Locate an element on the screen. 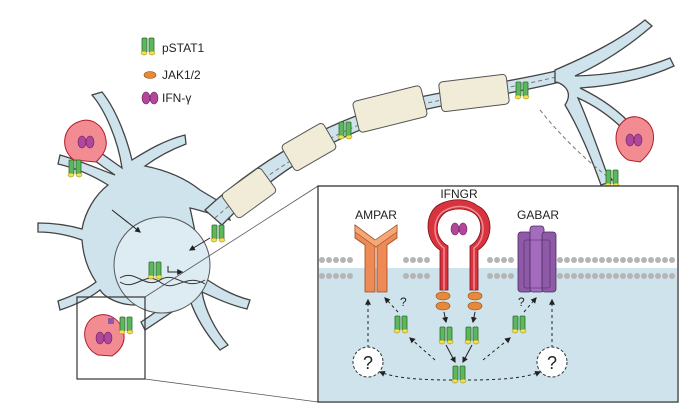 This screenshot has width=693, height=409. pstat1-terminal-icon is located at coordinates (612, 178).